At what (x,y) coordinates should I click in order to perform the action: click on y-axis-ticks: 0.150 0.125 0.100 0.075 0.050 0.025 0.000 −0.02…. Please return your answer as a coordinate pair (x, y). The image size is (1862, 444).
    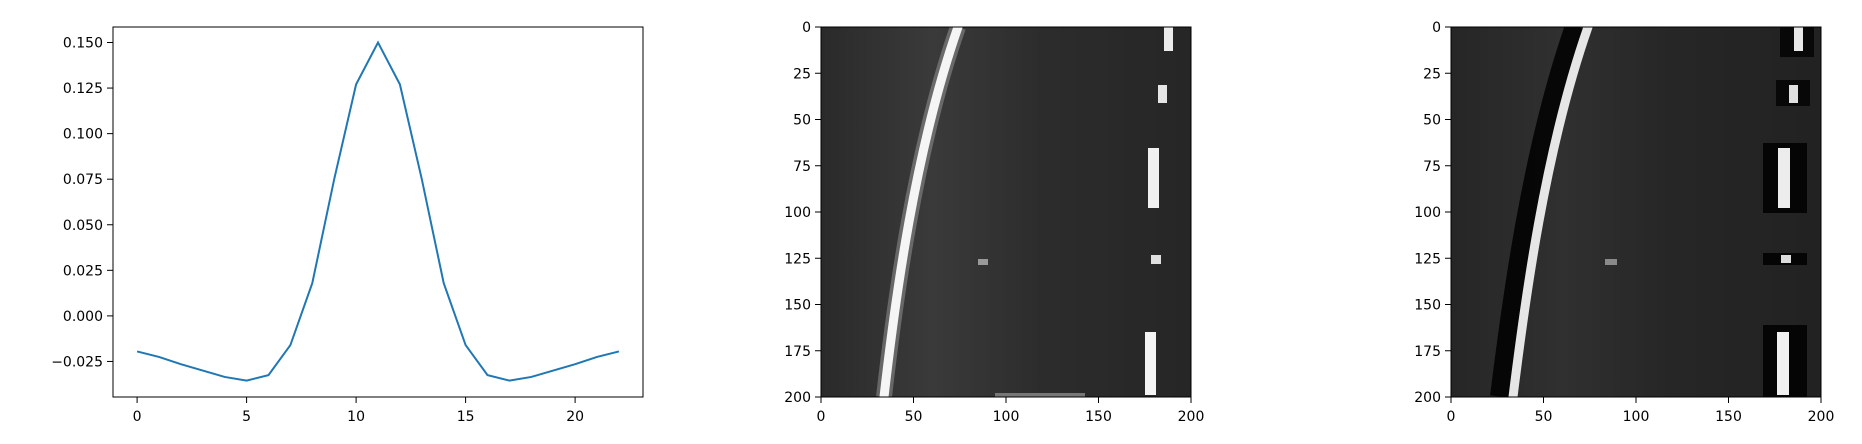
    Looking at the image, I should click on (82, 202).